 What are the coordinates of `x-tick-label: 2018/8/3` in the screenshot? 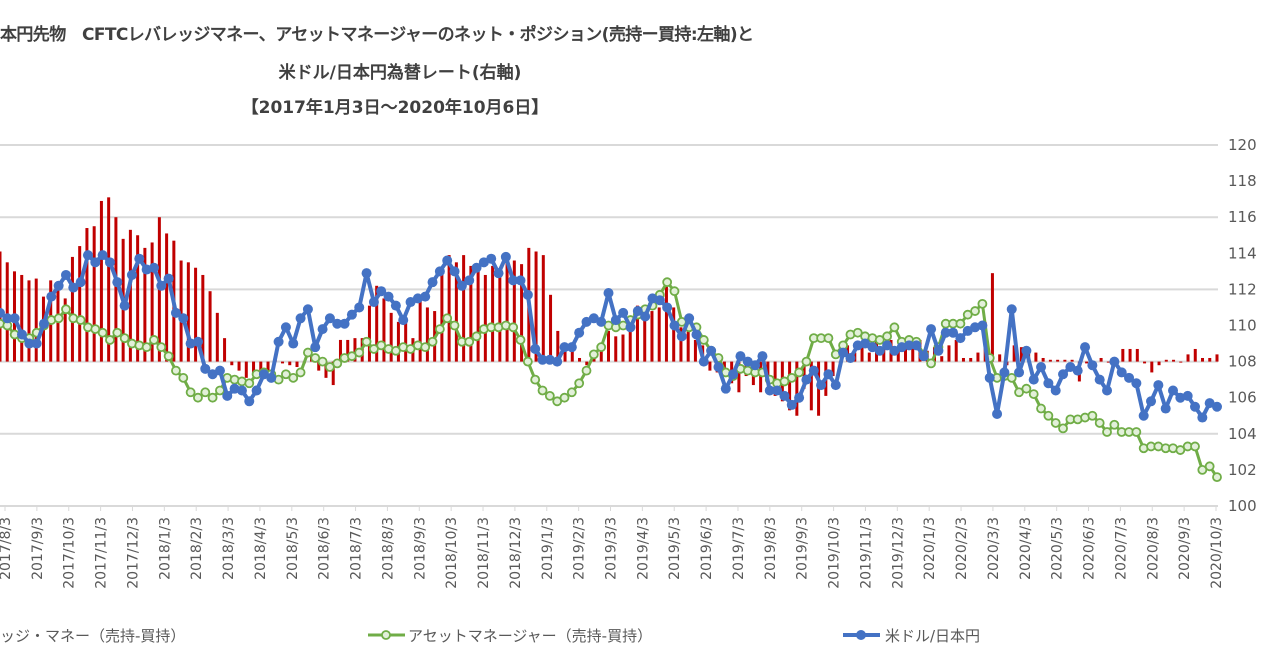 It's located at (388, 548).